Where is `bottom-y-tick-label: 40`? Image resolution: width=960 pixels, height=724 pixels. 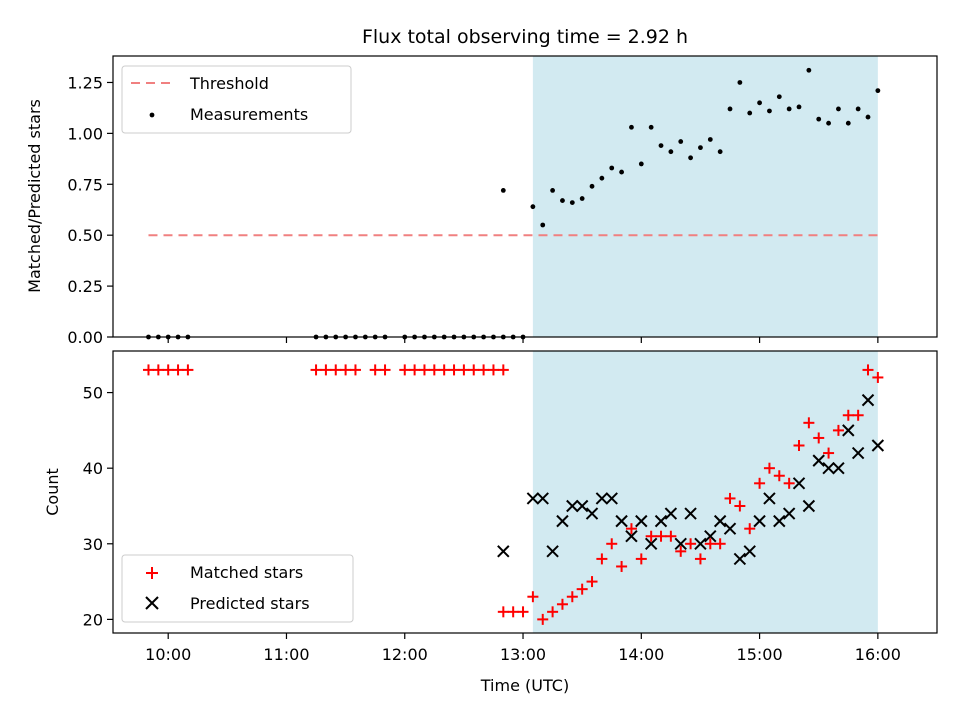 bottom-y-tick-label: 40 is located at coordinates (93, 468).